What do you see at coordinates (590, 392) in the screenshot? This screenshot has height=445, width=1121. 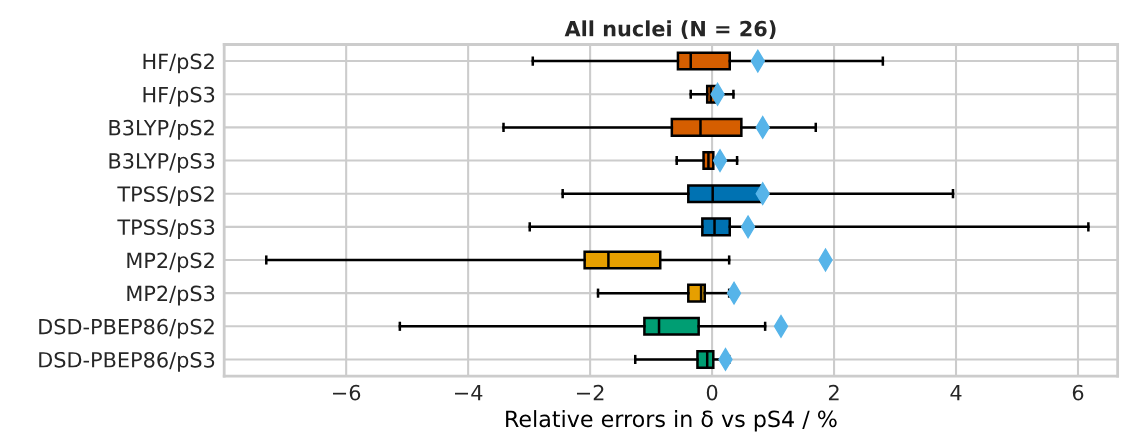 I see `x-tick-label: −2` at bounding box center [590, 392].